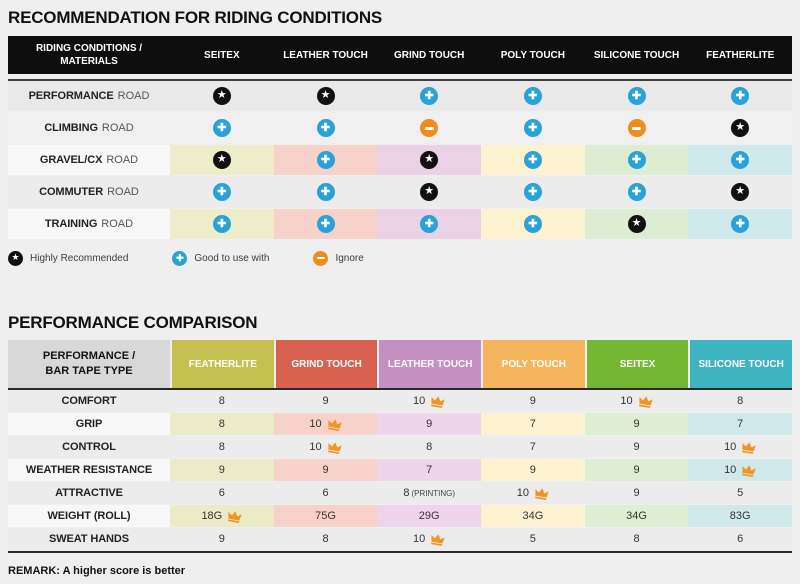 This screenshot has width=800, height=584. Describe the element at coordinates (89, 160) in the screenshot. I see `riding-row-label: GRAVEL/CX ROAD` at that location.